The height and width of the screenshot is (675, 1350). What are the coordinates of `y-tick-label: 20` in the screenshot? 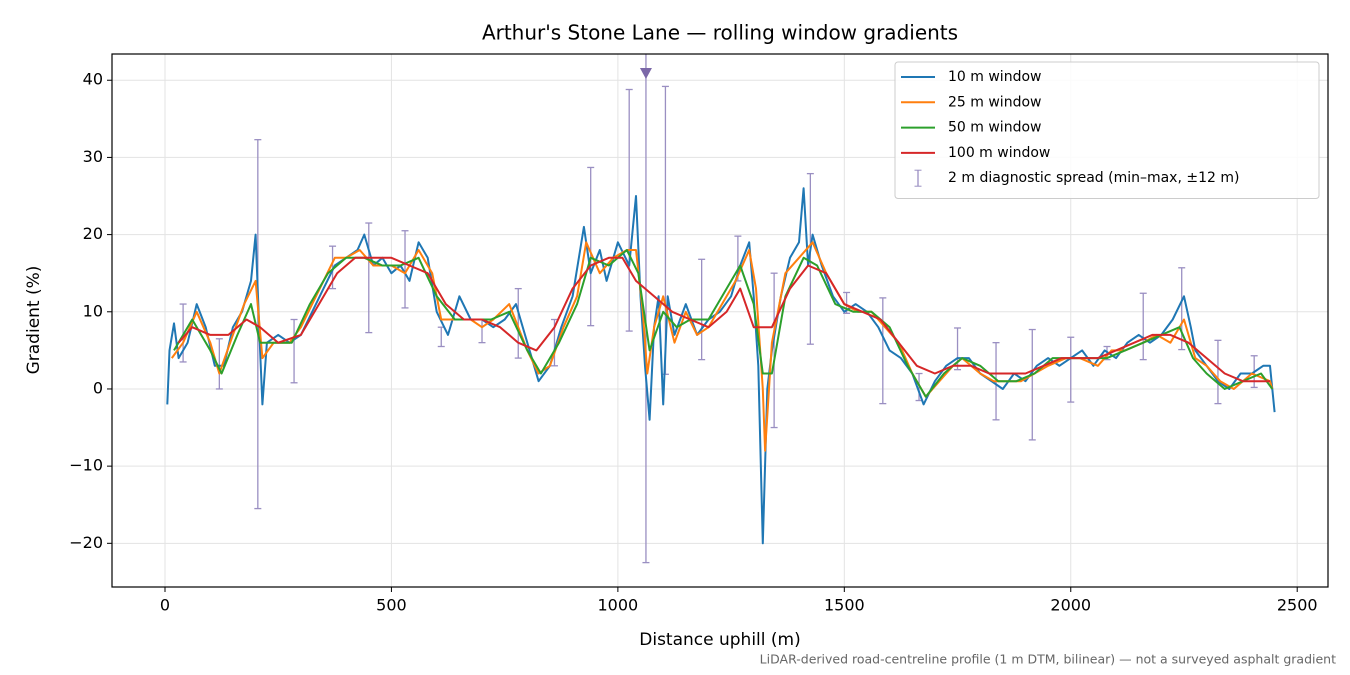 It's located at (93, 233).